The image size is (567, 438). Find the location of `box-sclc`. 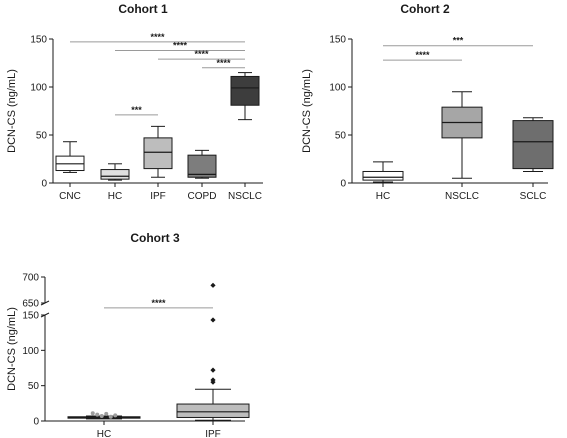

box-sclc is located at coordinates (533, 145).